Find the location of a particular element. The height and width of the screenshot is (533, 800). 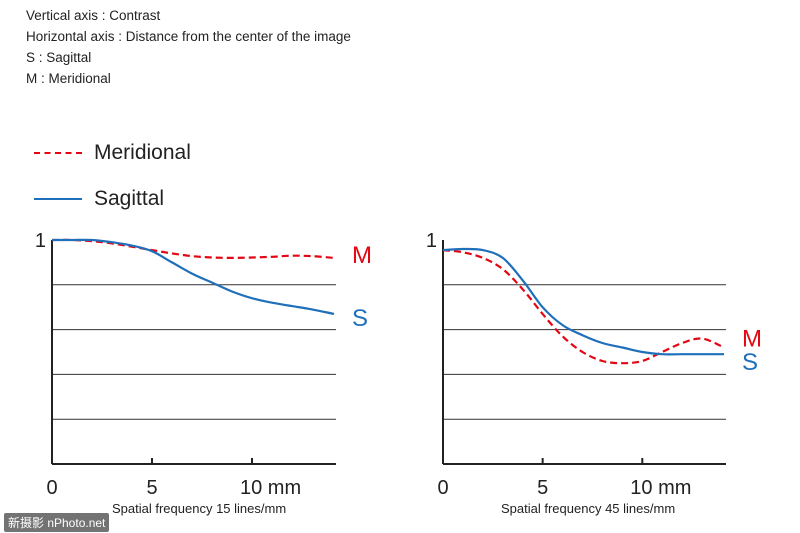

legend: Meridional Sagittal is located at coordinates (112, 176).